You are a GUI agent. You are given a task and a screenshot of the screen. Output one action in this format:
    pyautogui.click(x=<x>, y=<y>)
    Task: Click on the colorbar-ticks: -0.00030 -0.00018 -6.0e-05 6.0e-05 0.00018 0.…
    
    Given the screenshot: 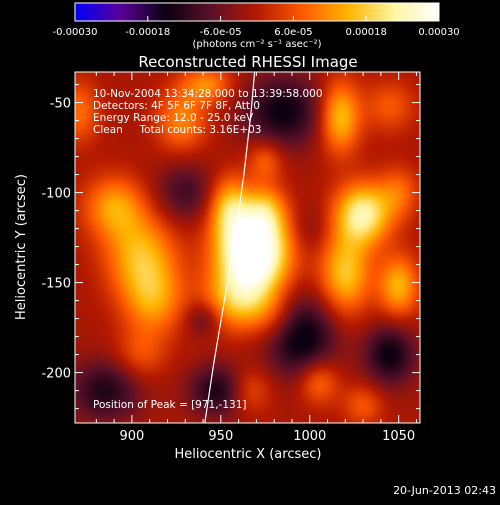 What is the action you would take?
    pyautogui.click(x=256, y=27)
    